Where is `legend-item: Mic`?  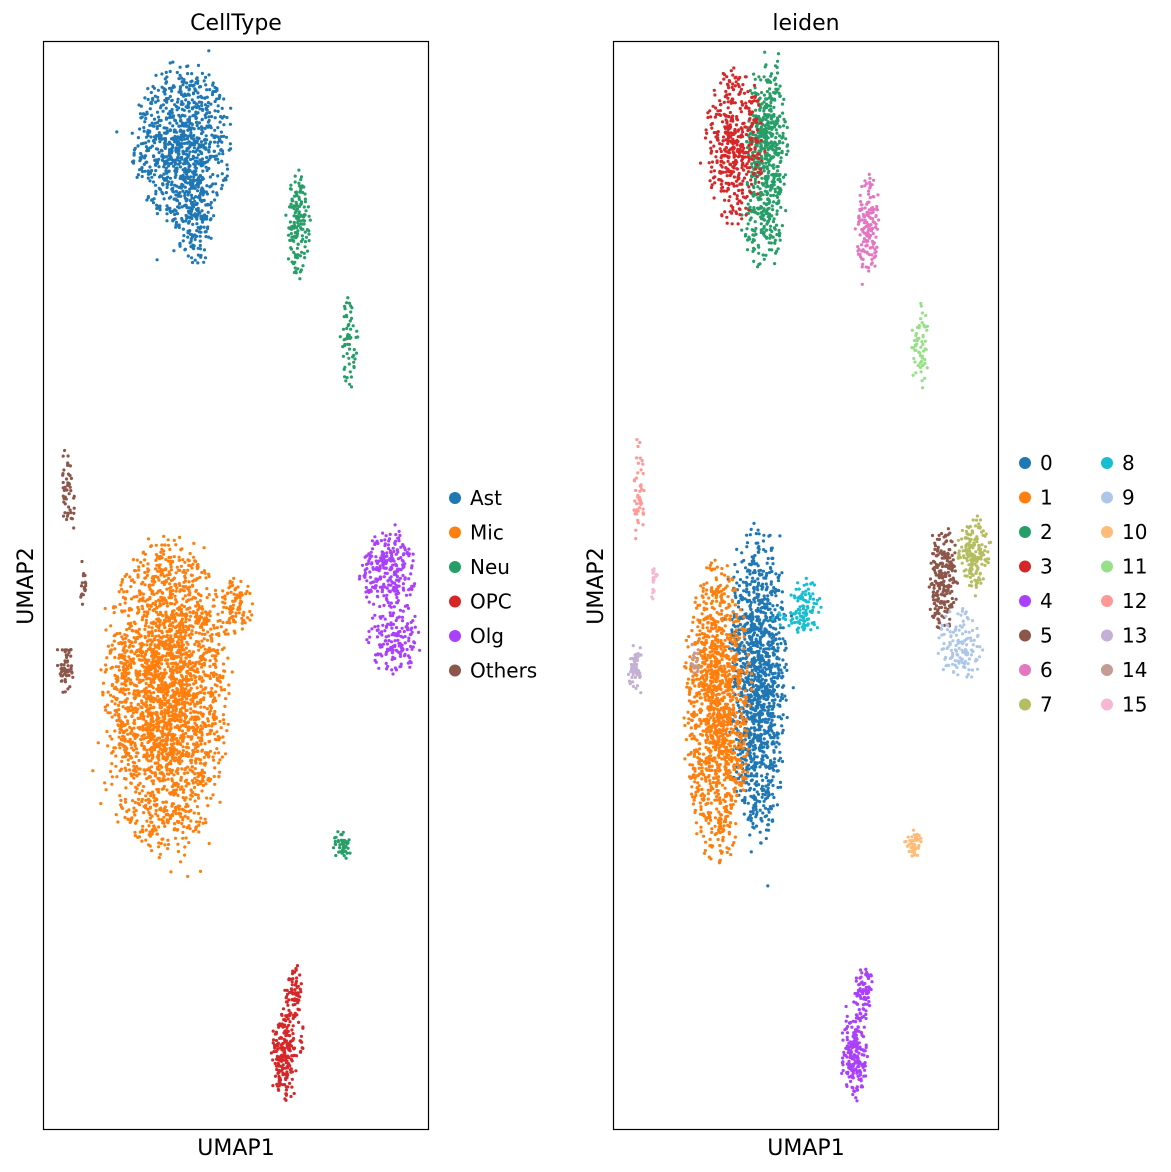
legend-item: Mic is located at coordinates (476, 533).